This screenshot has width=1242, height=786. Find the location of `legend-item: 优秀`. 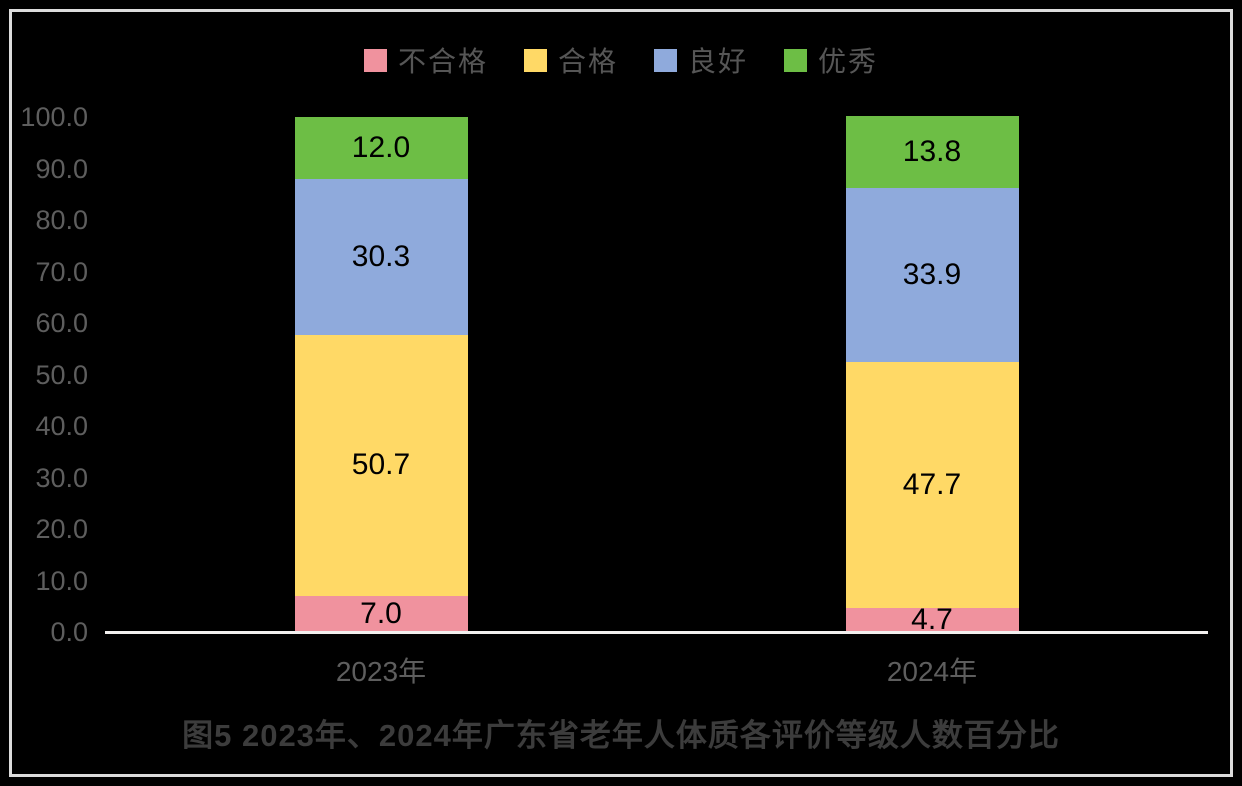

legend-item: 优秀 is located at coordinates (831, 60).